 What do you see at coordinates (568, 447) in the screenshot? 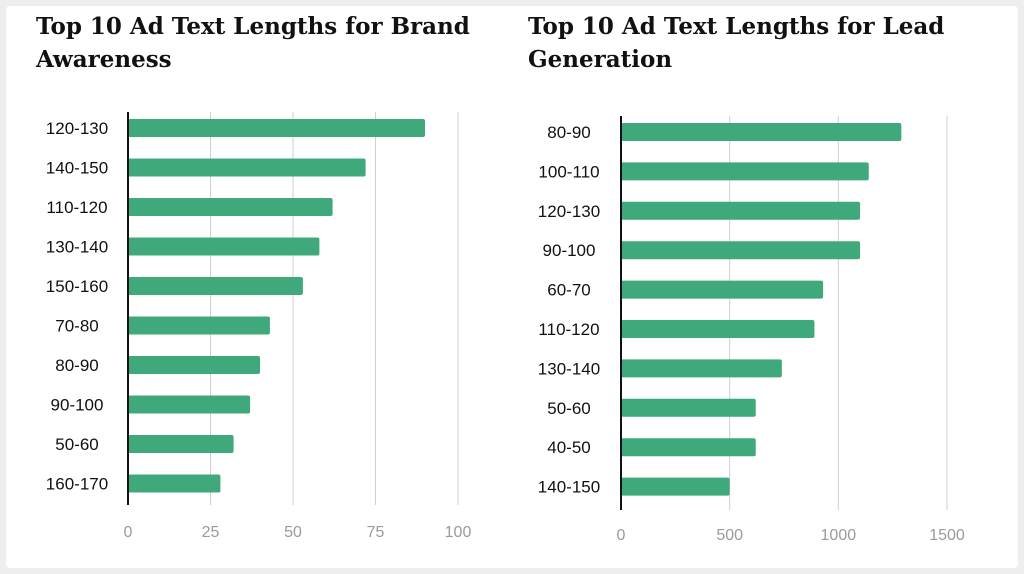
I see `category-label: 40-50` at bounding box center [568, 447].